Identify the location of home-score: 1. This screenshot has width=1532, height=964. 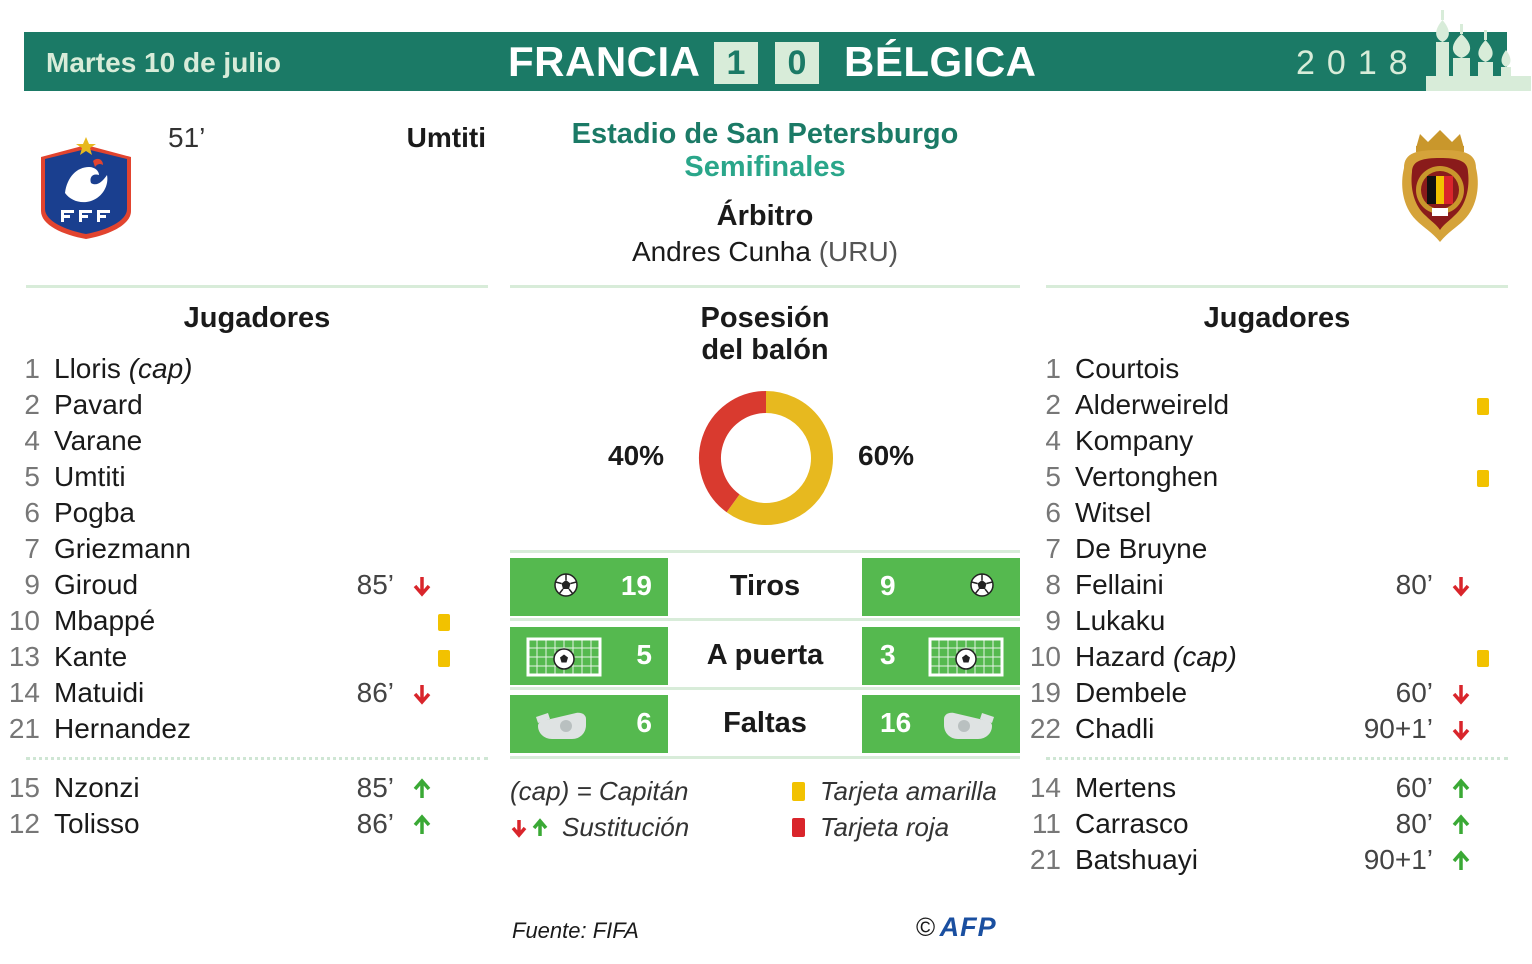
(736, 63).